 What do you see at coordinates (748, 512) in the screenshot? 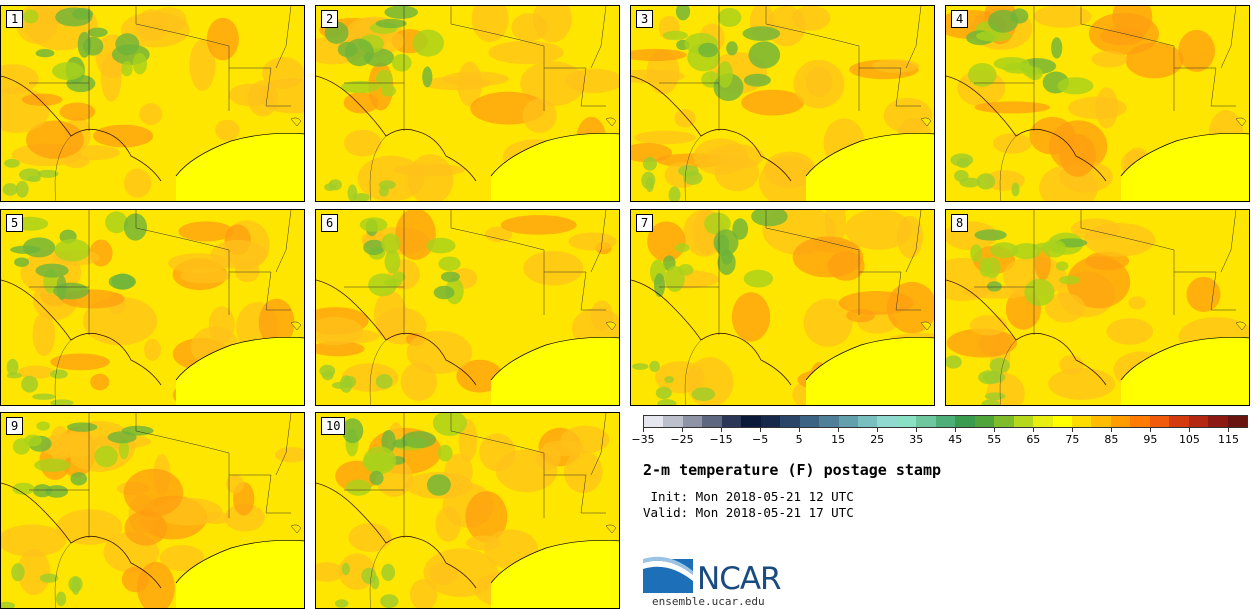
I see `valid-time: Valid: Mon 2018-05-21 17 UTC` at bounding box center [748, 512].